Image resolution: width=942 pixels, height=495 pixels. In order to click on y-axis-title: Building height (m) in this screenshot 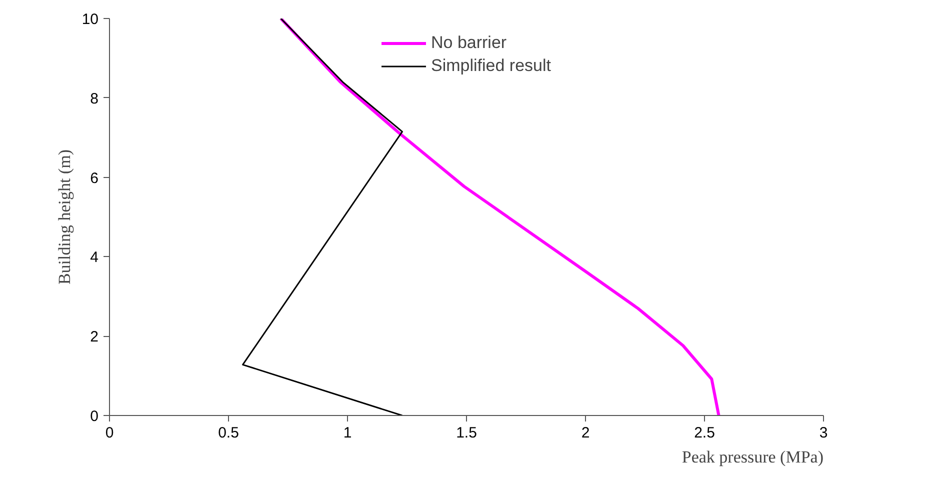, I will do `click(64, 217)`.